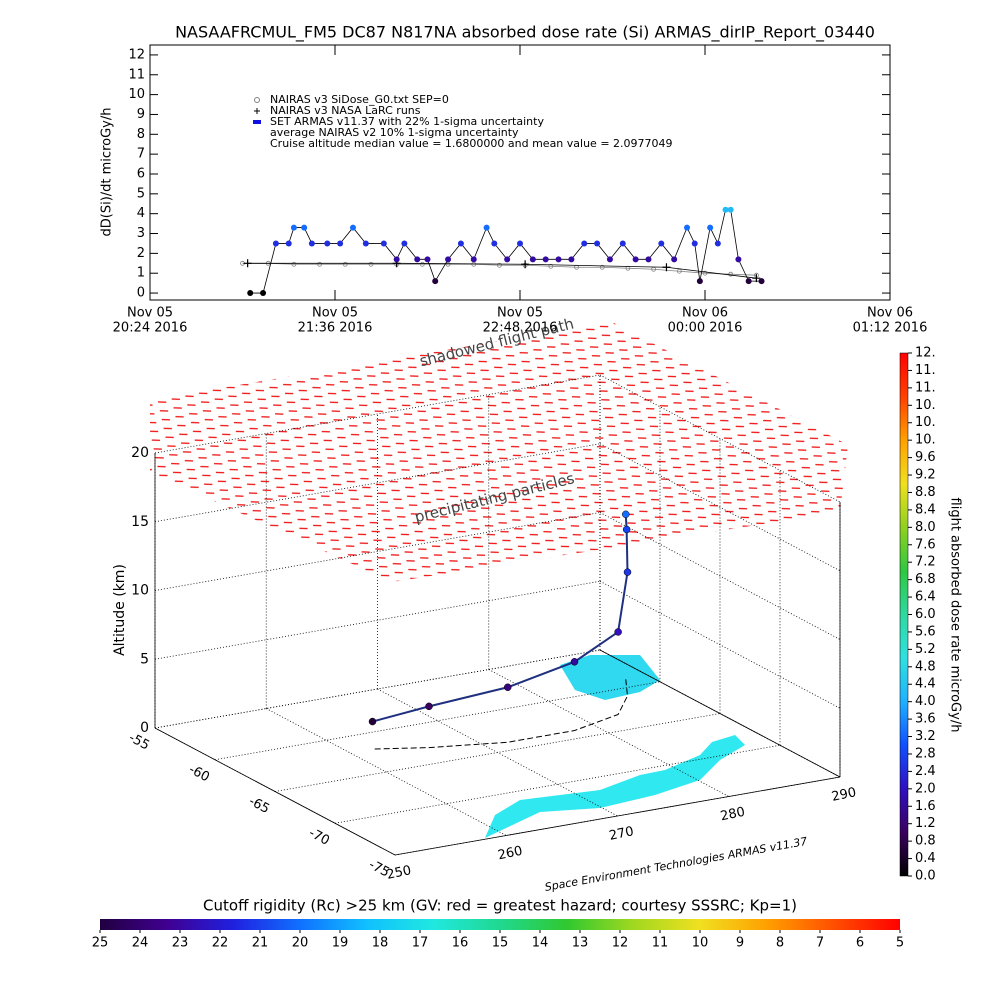 This screenshot has height=1000, width=1000. I want to click on colorbar-tick-label: 4.8, so click(925, 666).